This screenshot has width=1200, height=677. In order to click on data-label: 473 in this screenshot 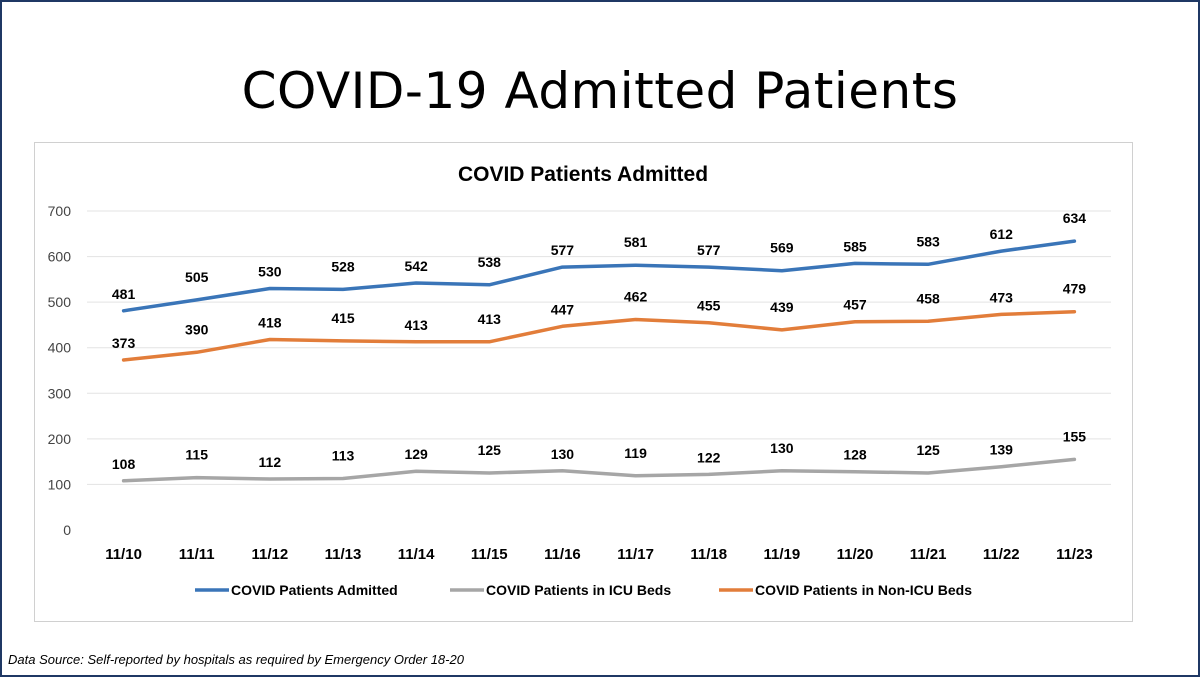, I will do `click(1002, 297)`.